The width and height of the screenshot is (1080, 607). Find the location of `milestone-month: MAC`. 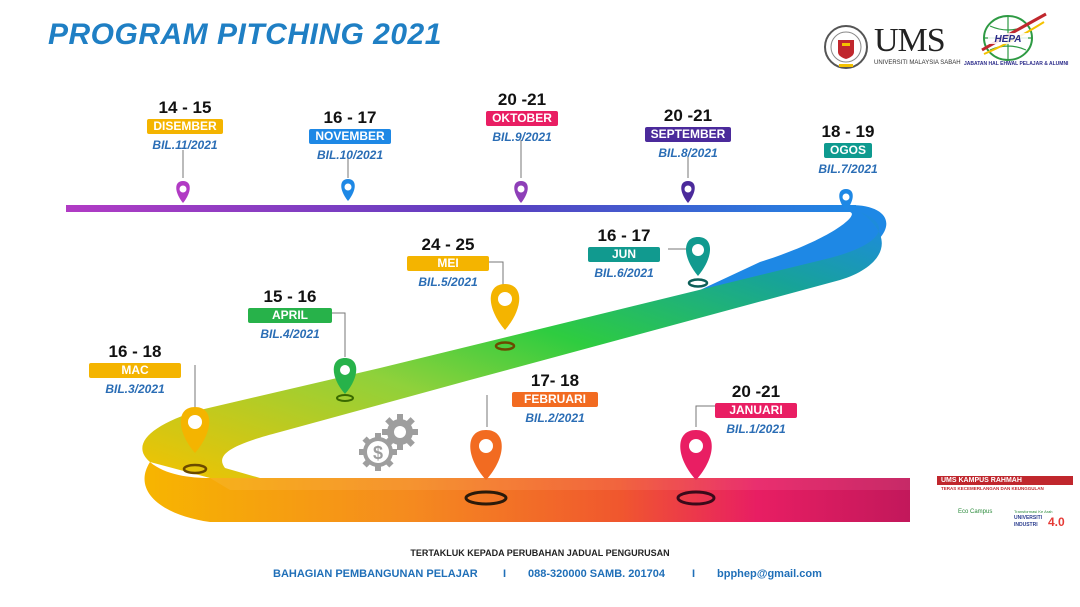

milestone-month: MAC is located at coordinates (135, 370).